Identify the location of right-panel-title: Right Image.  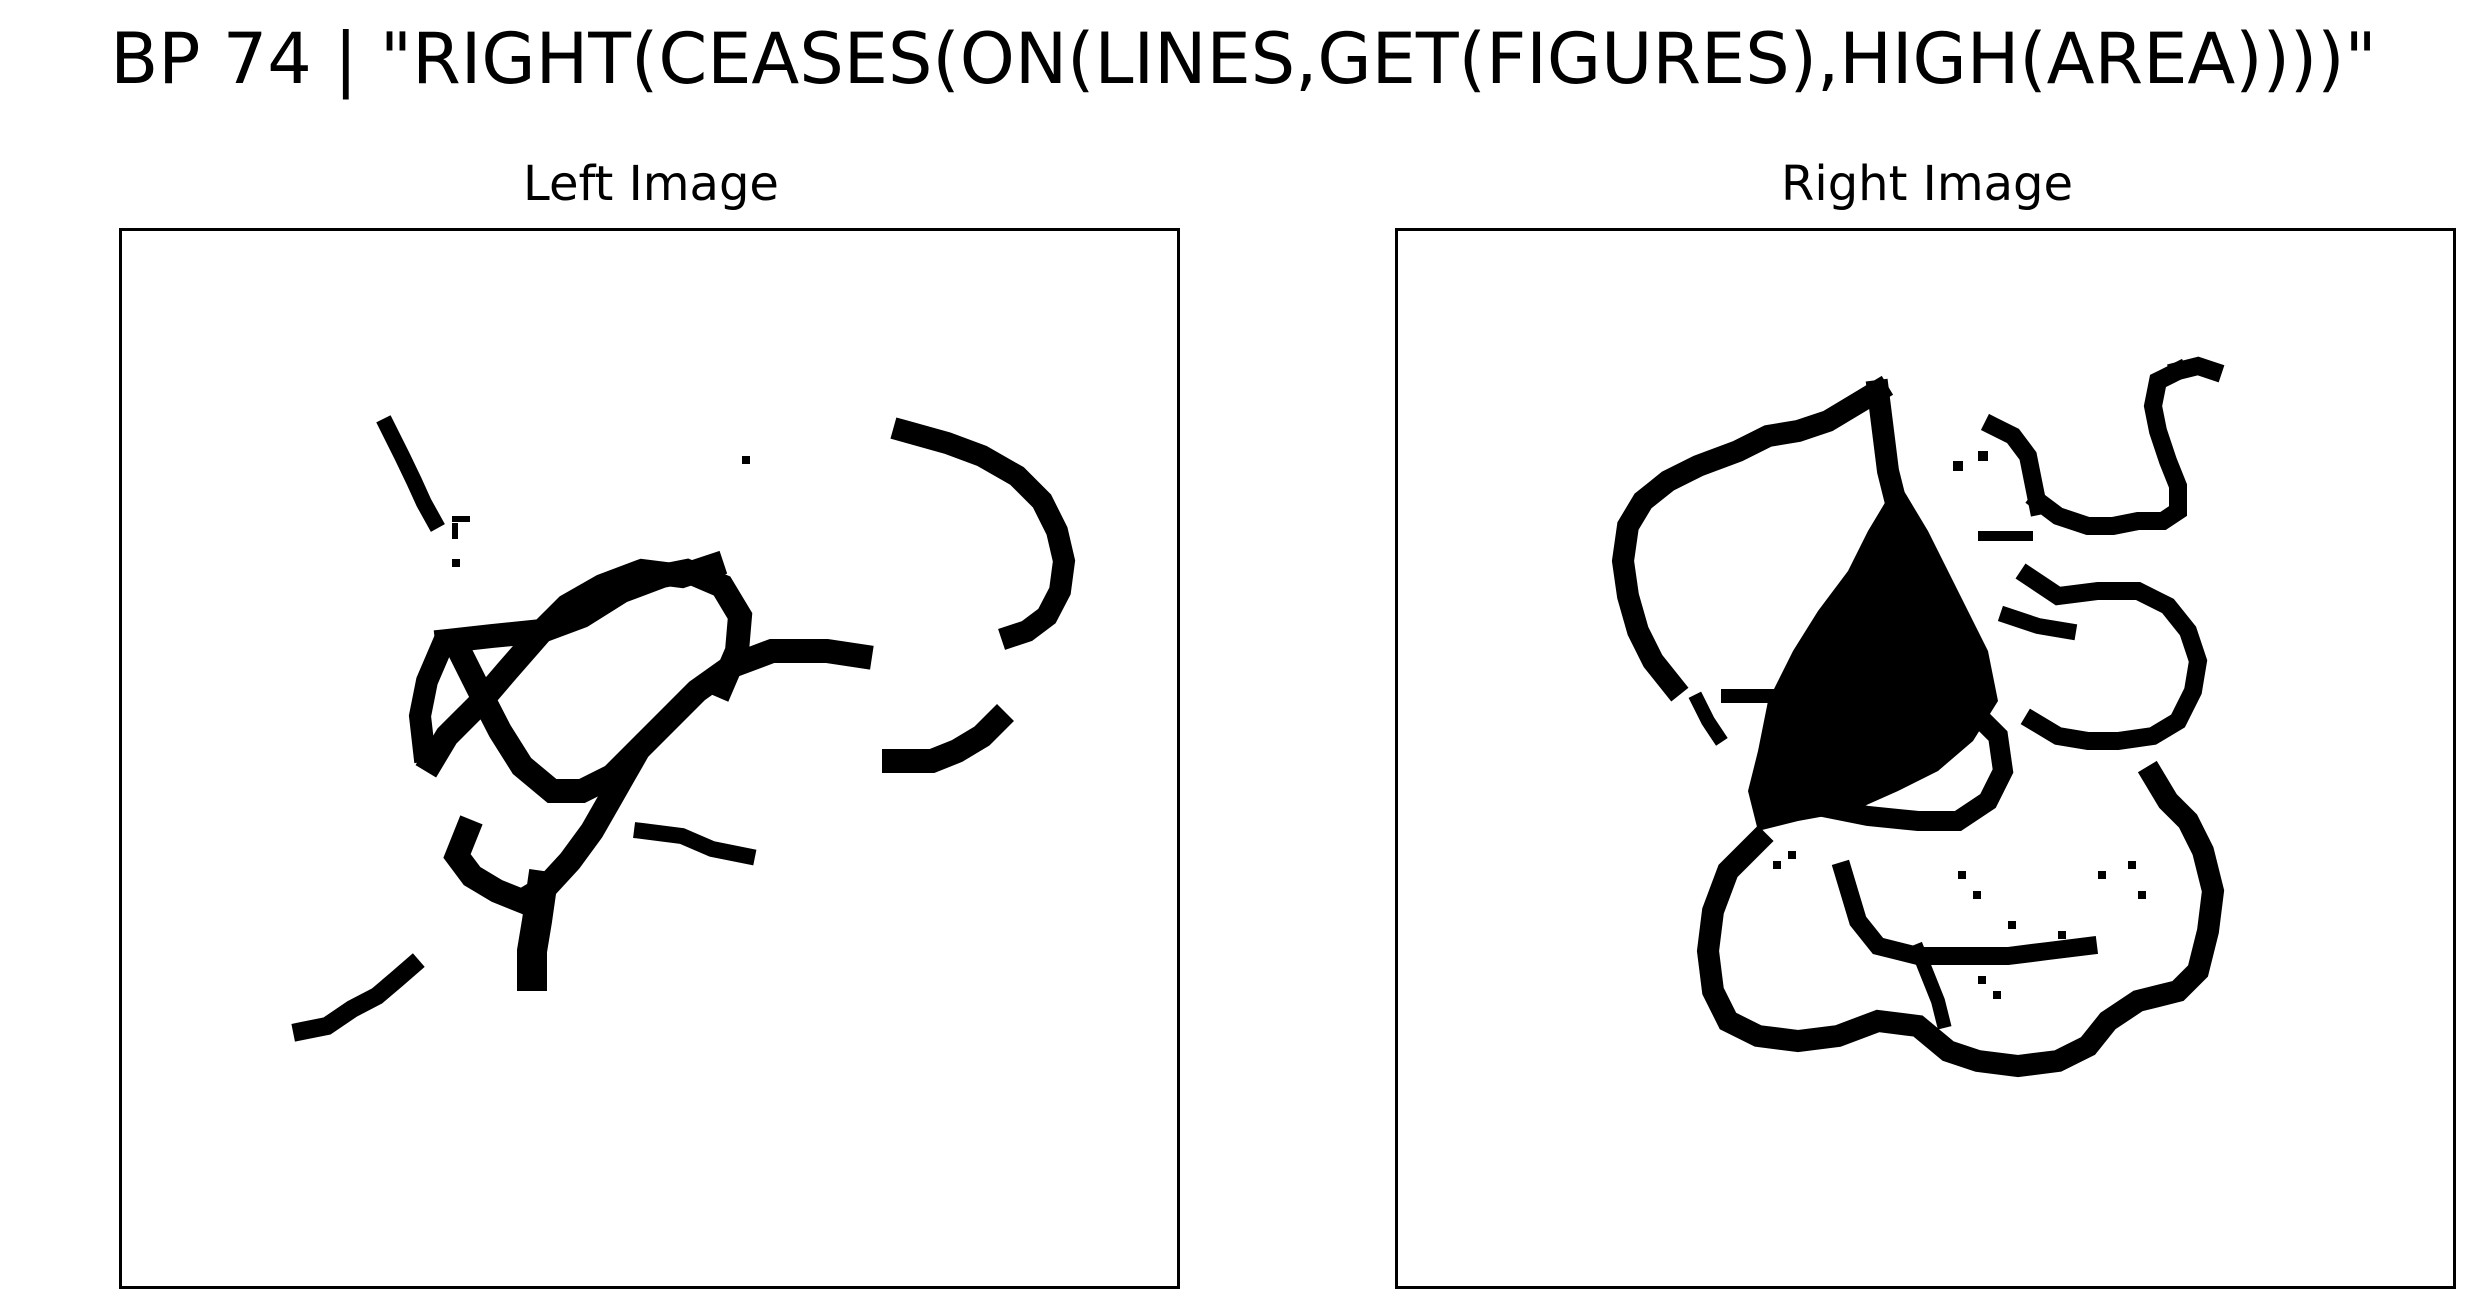
(1927, 184).